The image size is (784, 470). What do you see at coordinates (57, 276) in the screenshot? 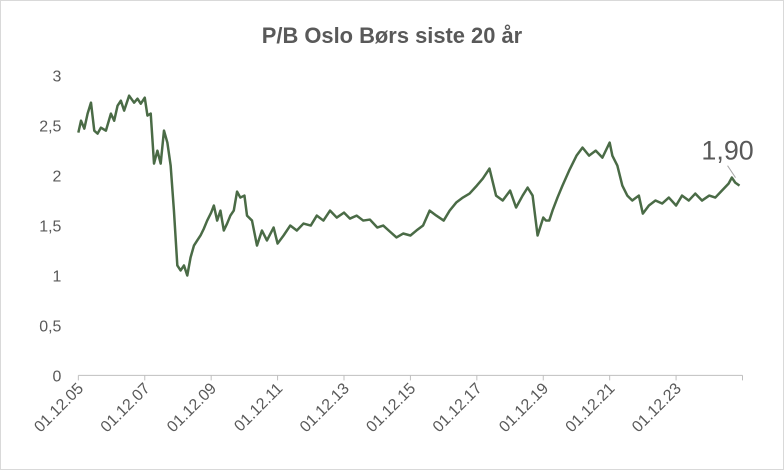
I see `y-tick-label: 1` at bounding box center [57, 276].